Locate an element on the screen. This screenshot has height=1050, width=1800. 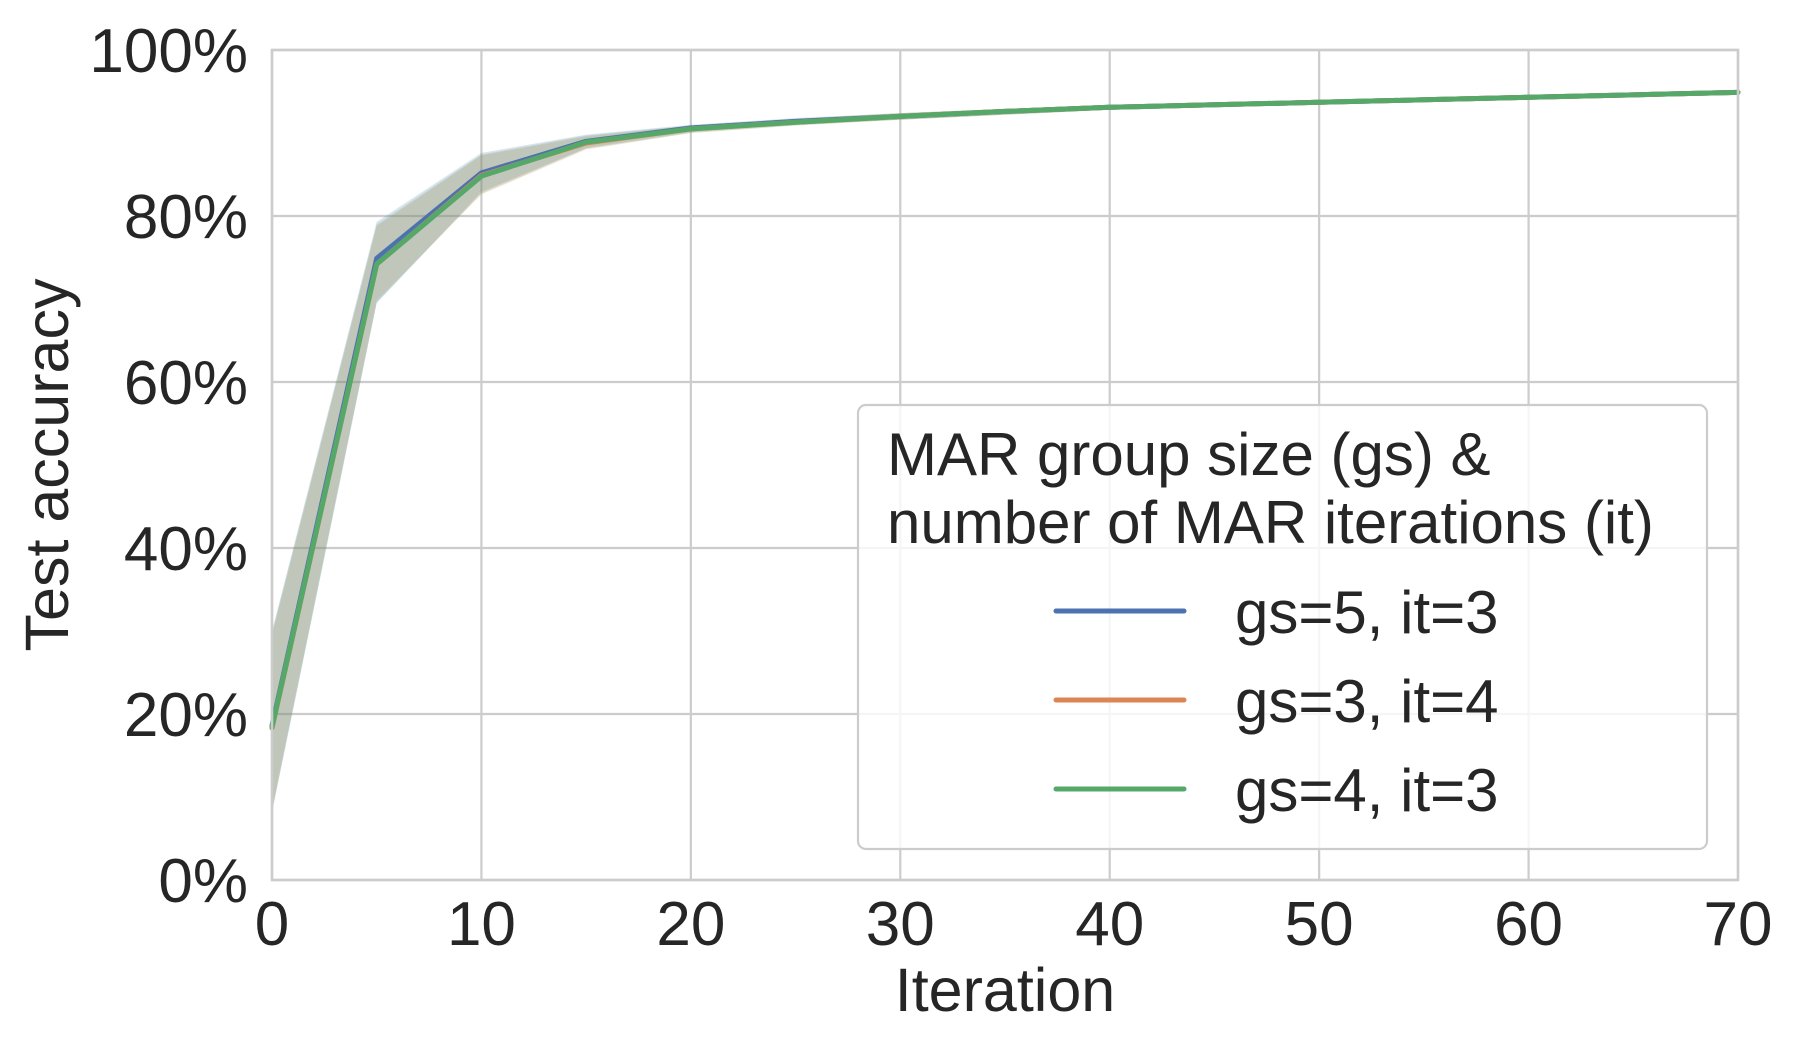
y-tick-label: 40% is located at coordinates (186, 549).